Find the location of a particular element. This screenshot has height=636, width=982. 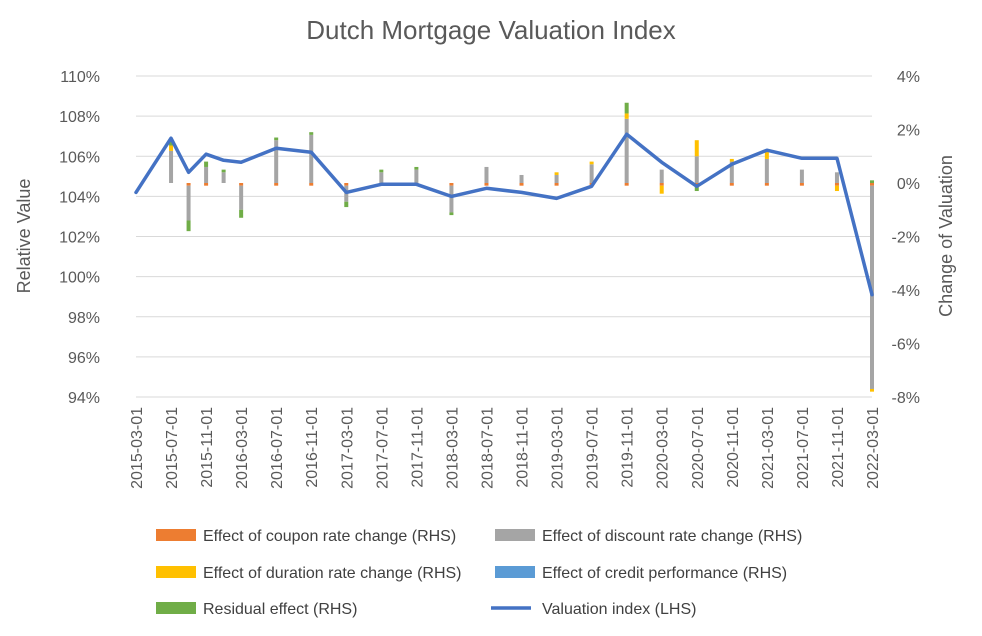

x-tick-label: 2019-03-01 is located at coordinates (558, 448).